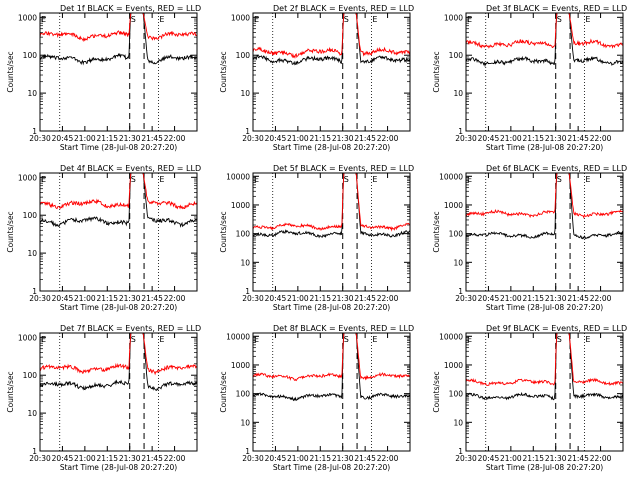  Describe the element at coordinates (130, 328) in the screenshot. I see `chart-title: Det 7f BLACK = Events, RED = LLD` at that location.